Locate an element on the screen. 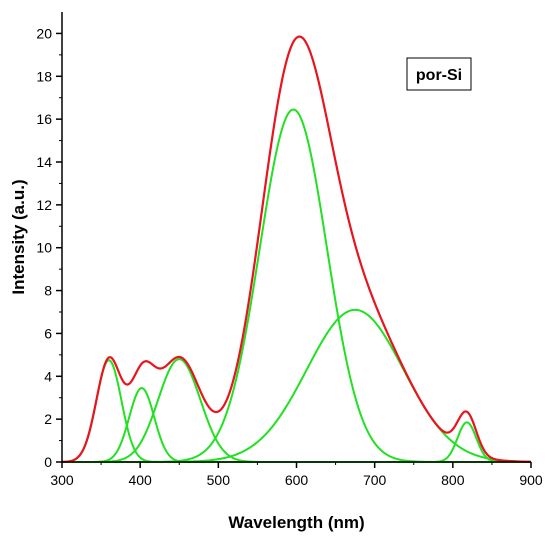 This screenshot has width=550, height=547. x-tick-label-300: 300 is located at coordinates (62, 480).